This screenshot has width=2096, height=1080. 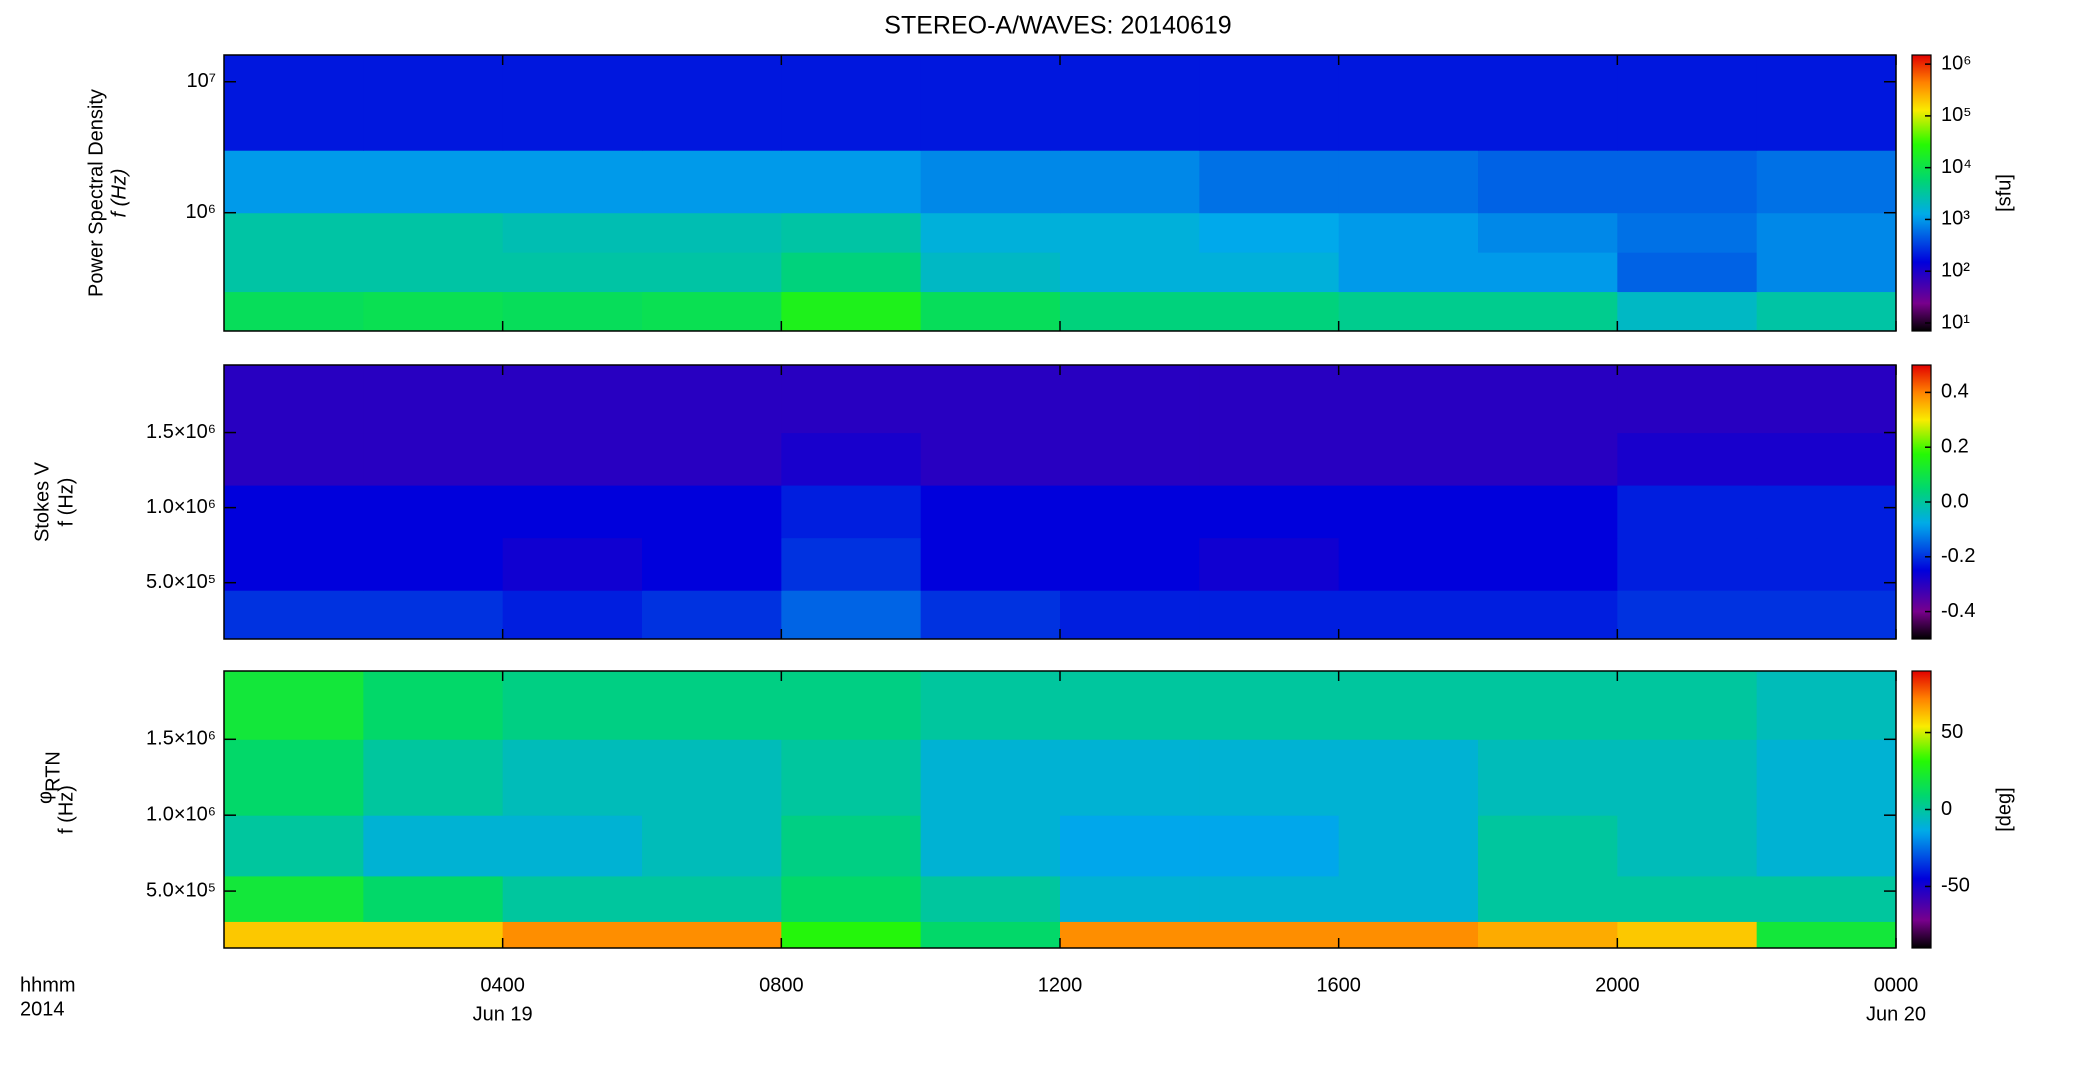 I want to click on y-tick-label: 10⁷, so click(x=201, y=81).